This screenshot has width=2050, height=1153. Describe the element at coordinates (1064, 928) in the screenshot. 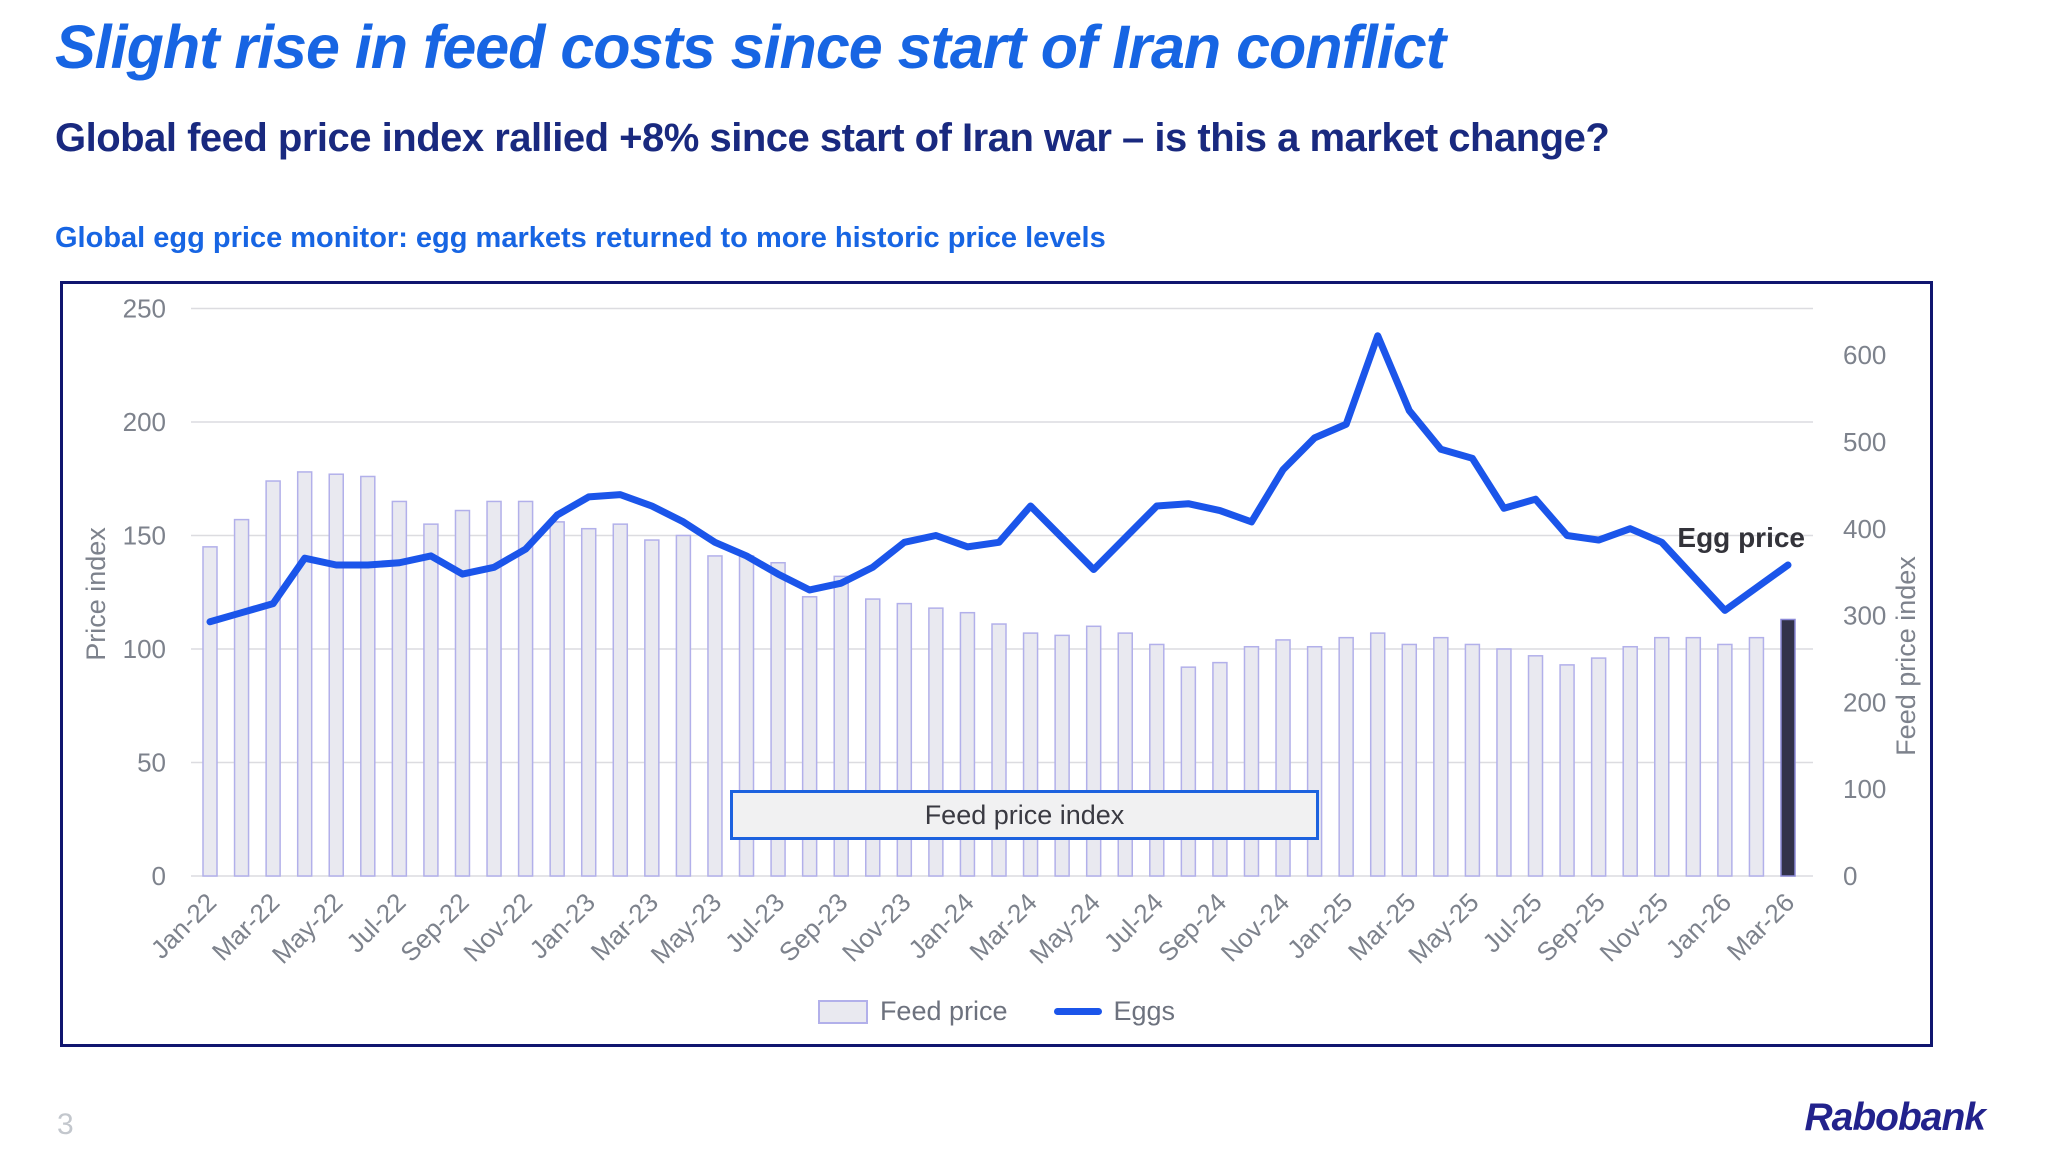

I see `x-tick-label: May-24` at that location.